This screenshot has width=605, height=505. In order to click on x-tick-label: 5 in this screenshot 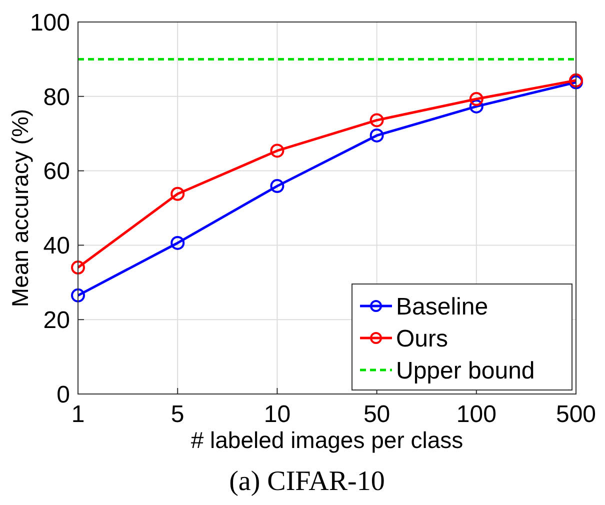, I will do `click(177, 414)`.